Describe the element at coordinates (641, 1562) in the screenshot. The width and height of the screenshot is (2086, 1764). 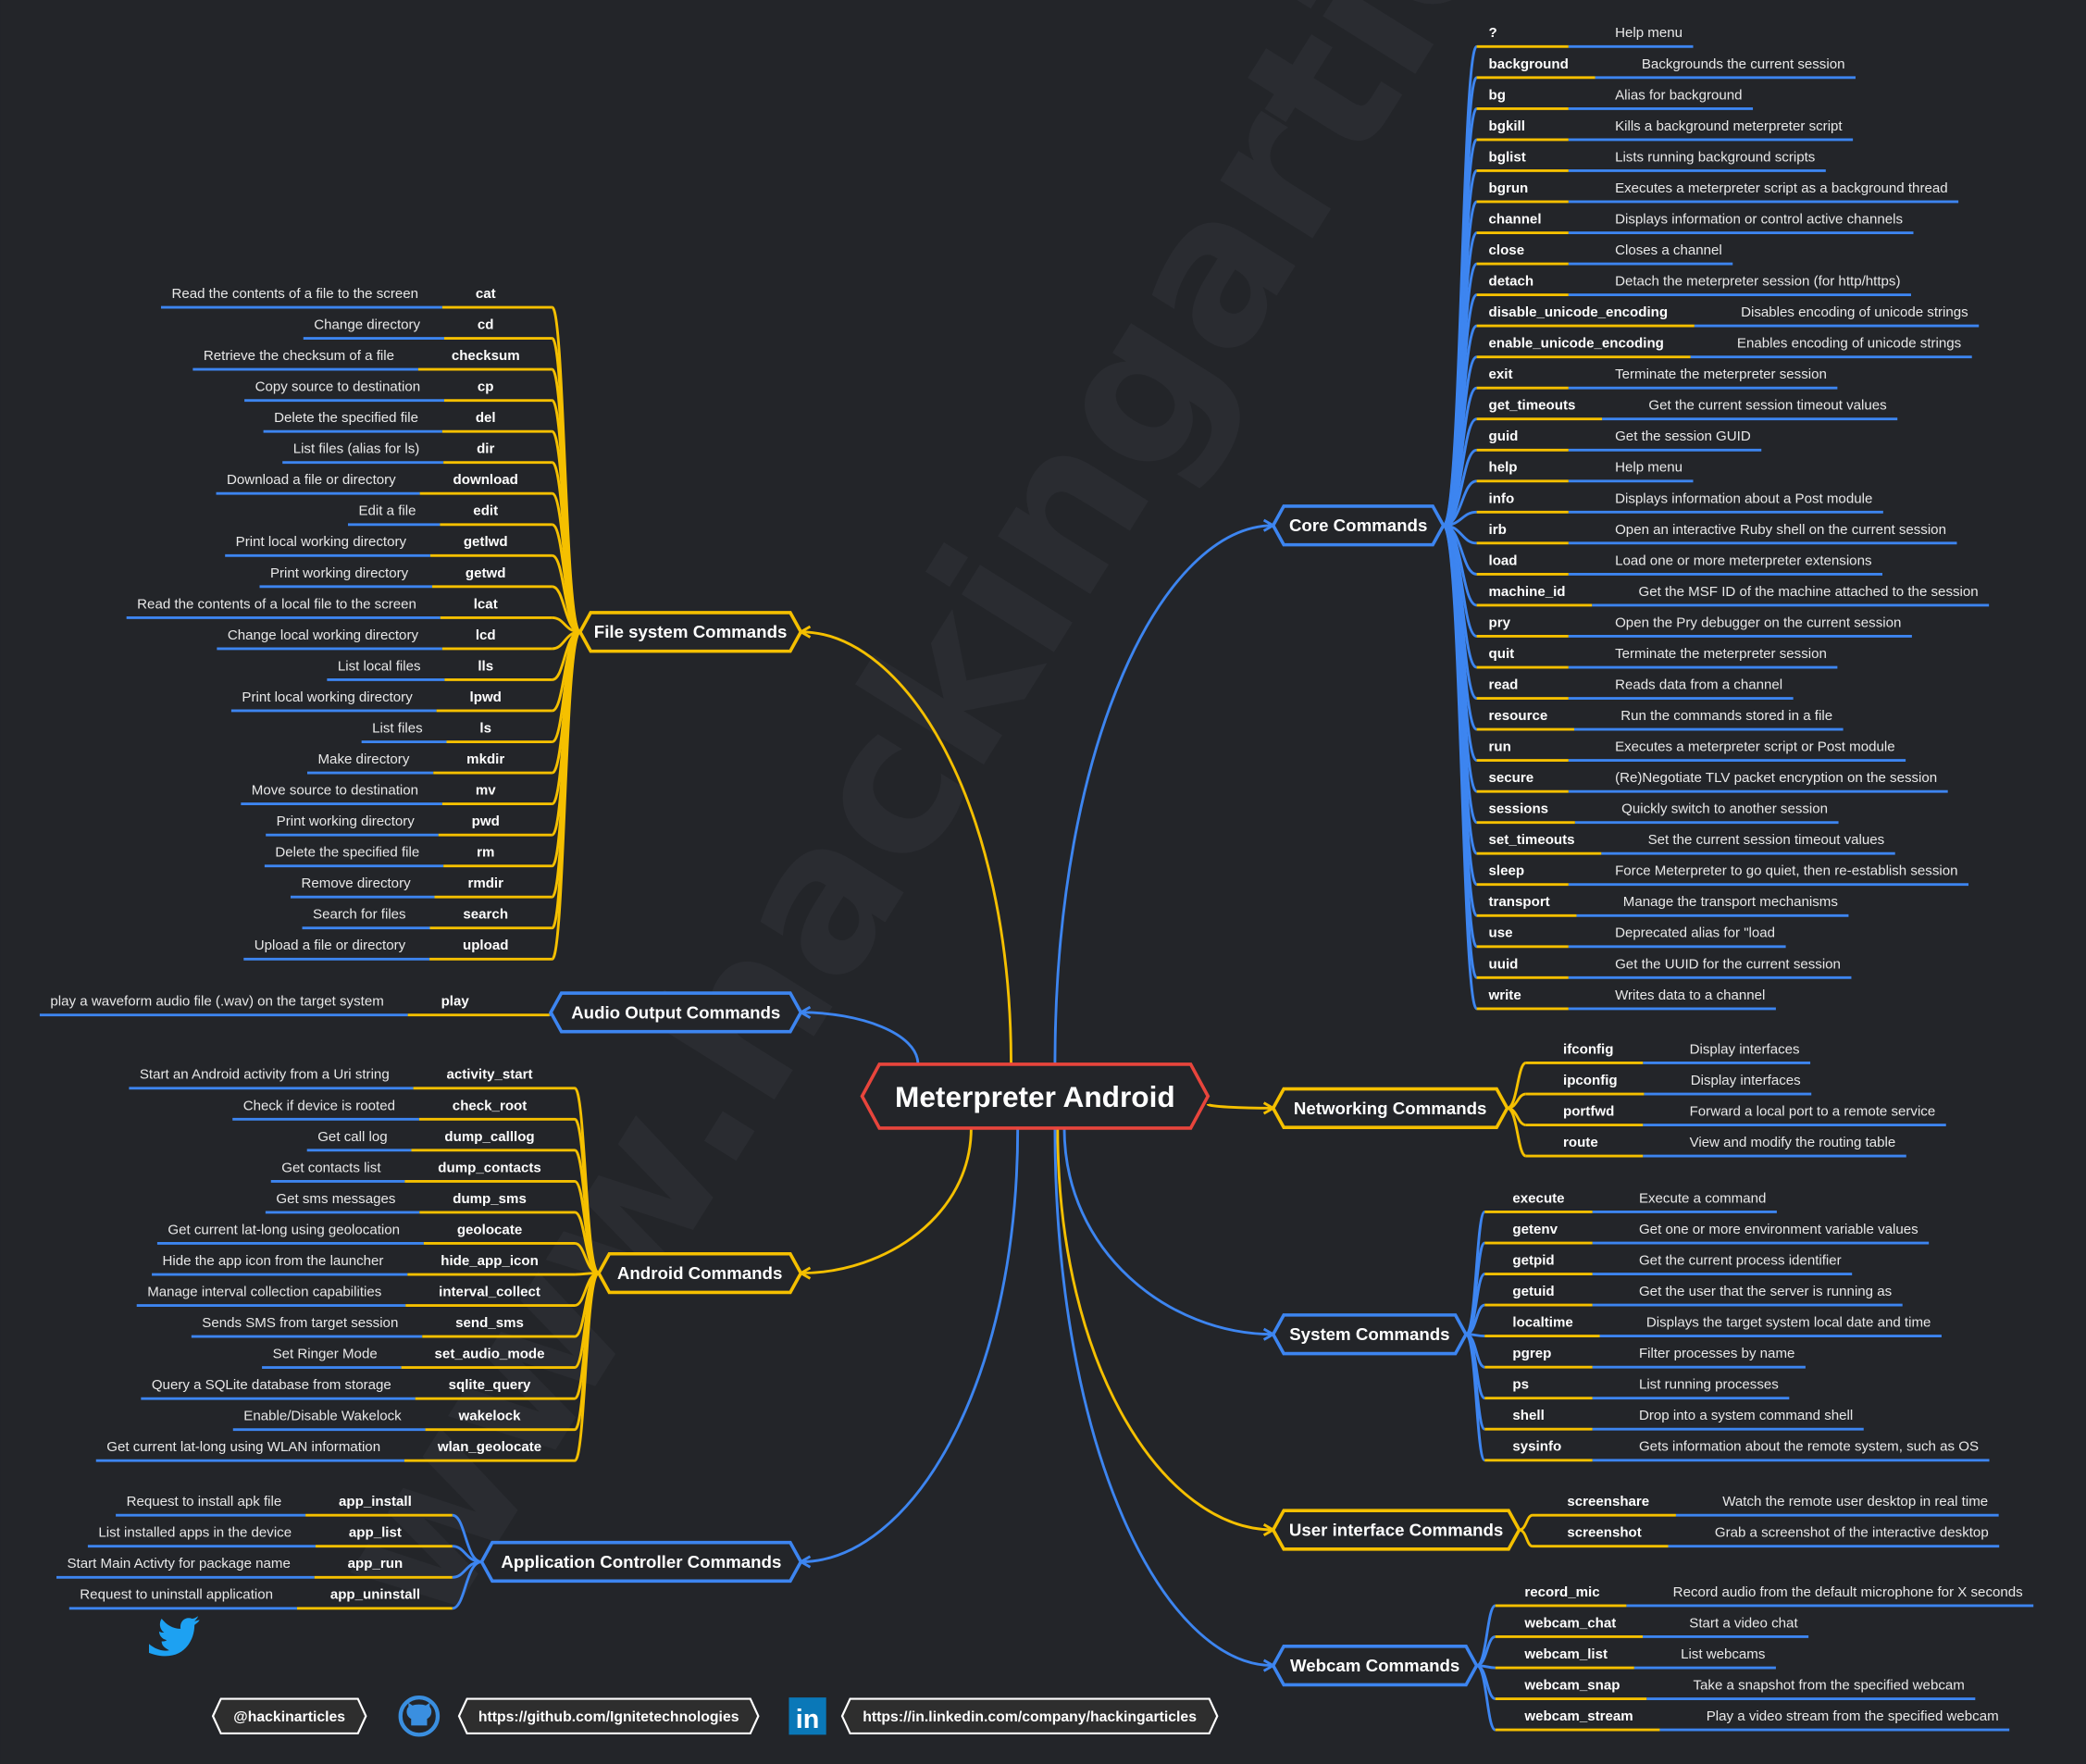
I see `branch-node-appcontrol: Application Controller Commands` at that location.